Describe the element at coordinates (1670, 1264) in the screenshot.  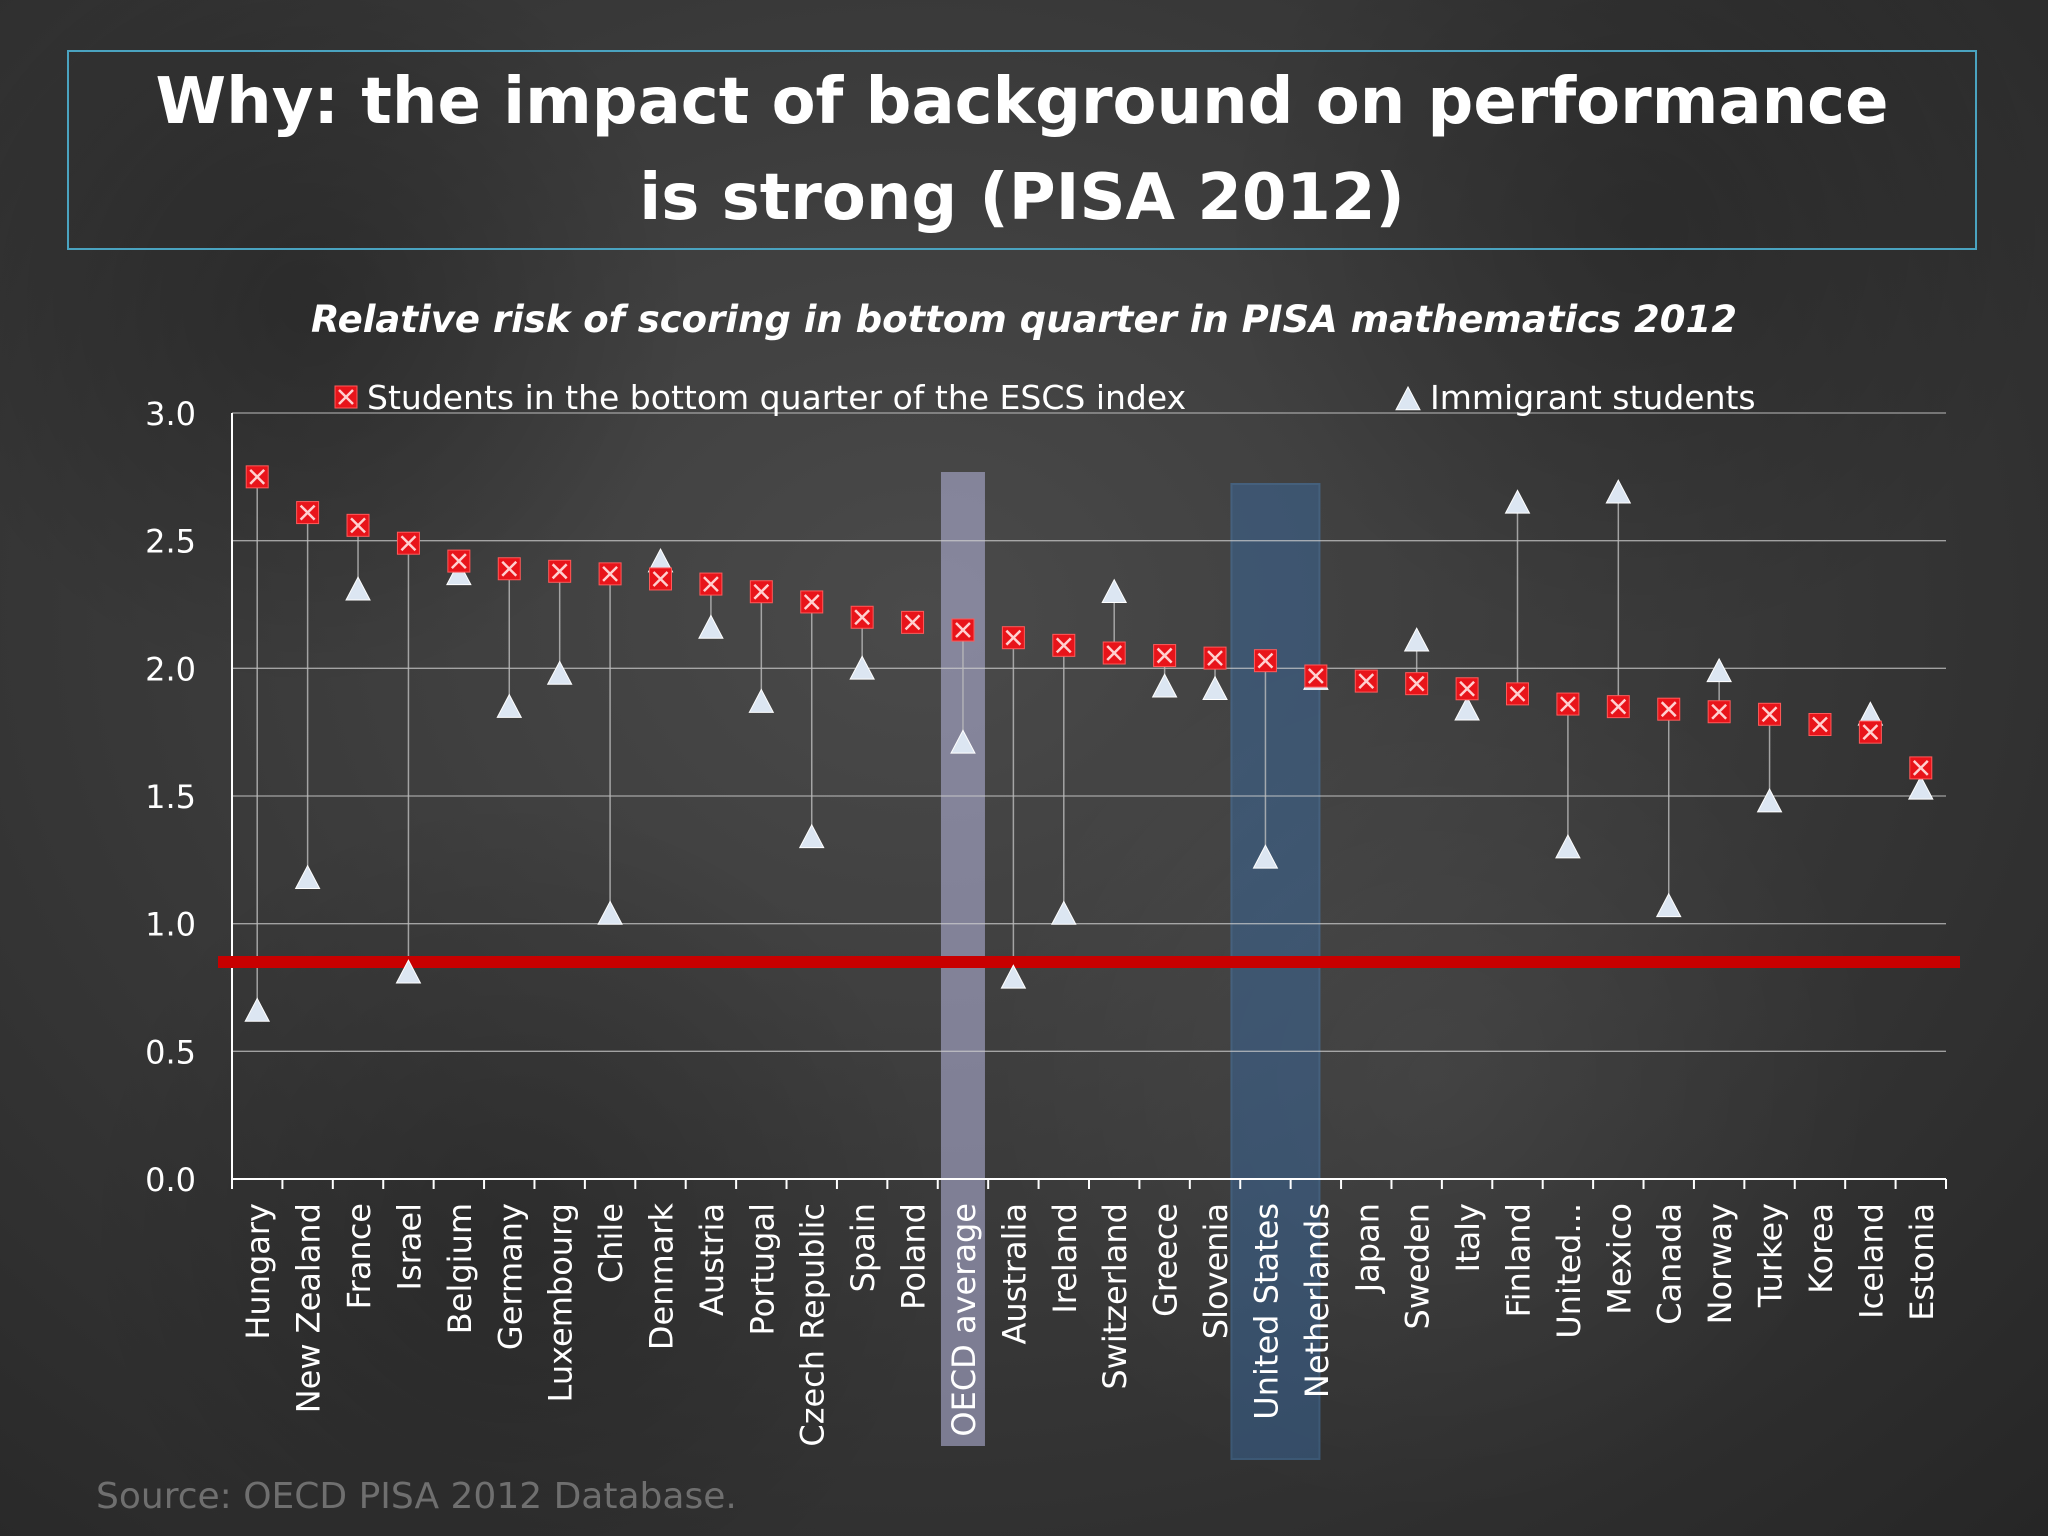
I see `x-tick-label: Canada` at that location.